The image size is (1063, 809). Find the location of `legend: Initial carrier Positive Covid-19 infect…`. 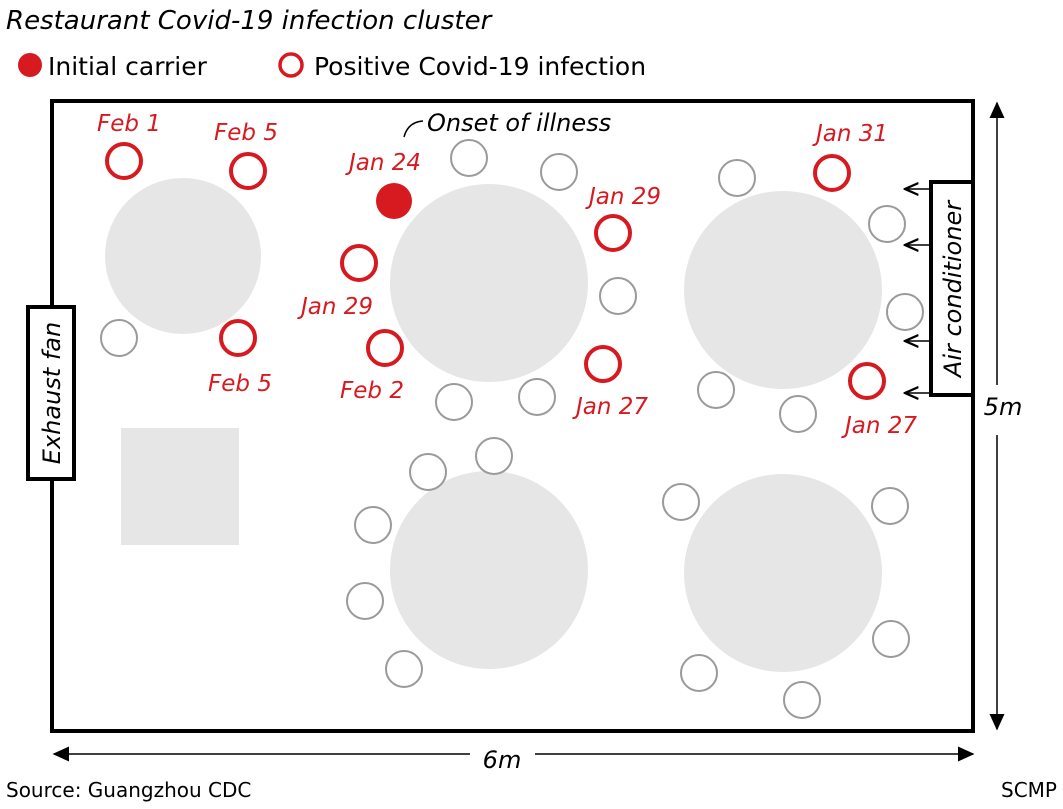

legend: Initial carrier Positive Covid-19 infect… is located at coordinates (332, 66).